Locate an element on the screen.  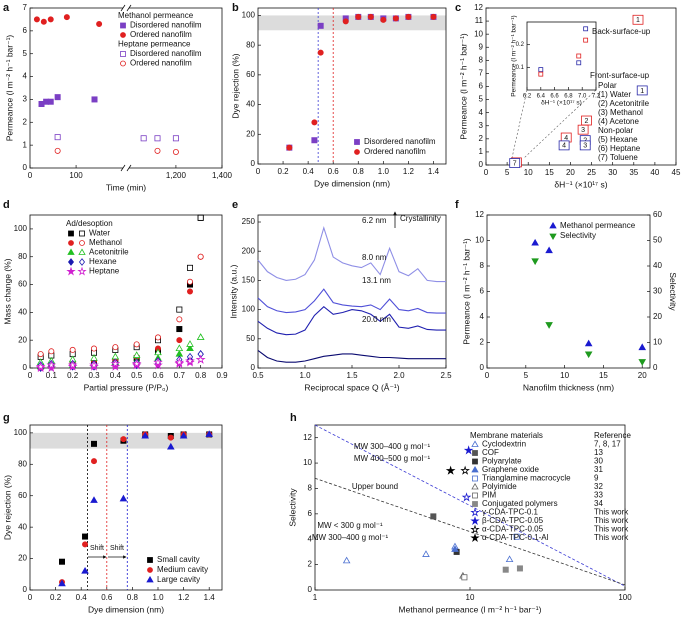
x-axis-label: Dye dimension (nm) is located at coordinates (352, 183).